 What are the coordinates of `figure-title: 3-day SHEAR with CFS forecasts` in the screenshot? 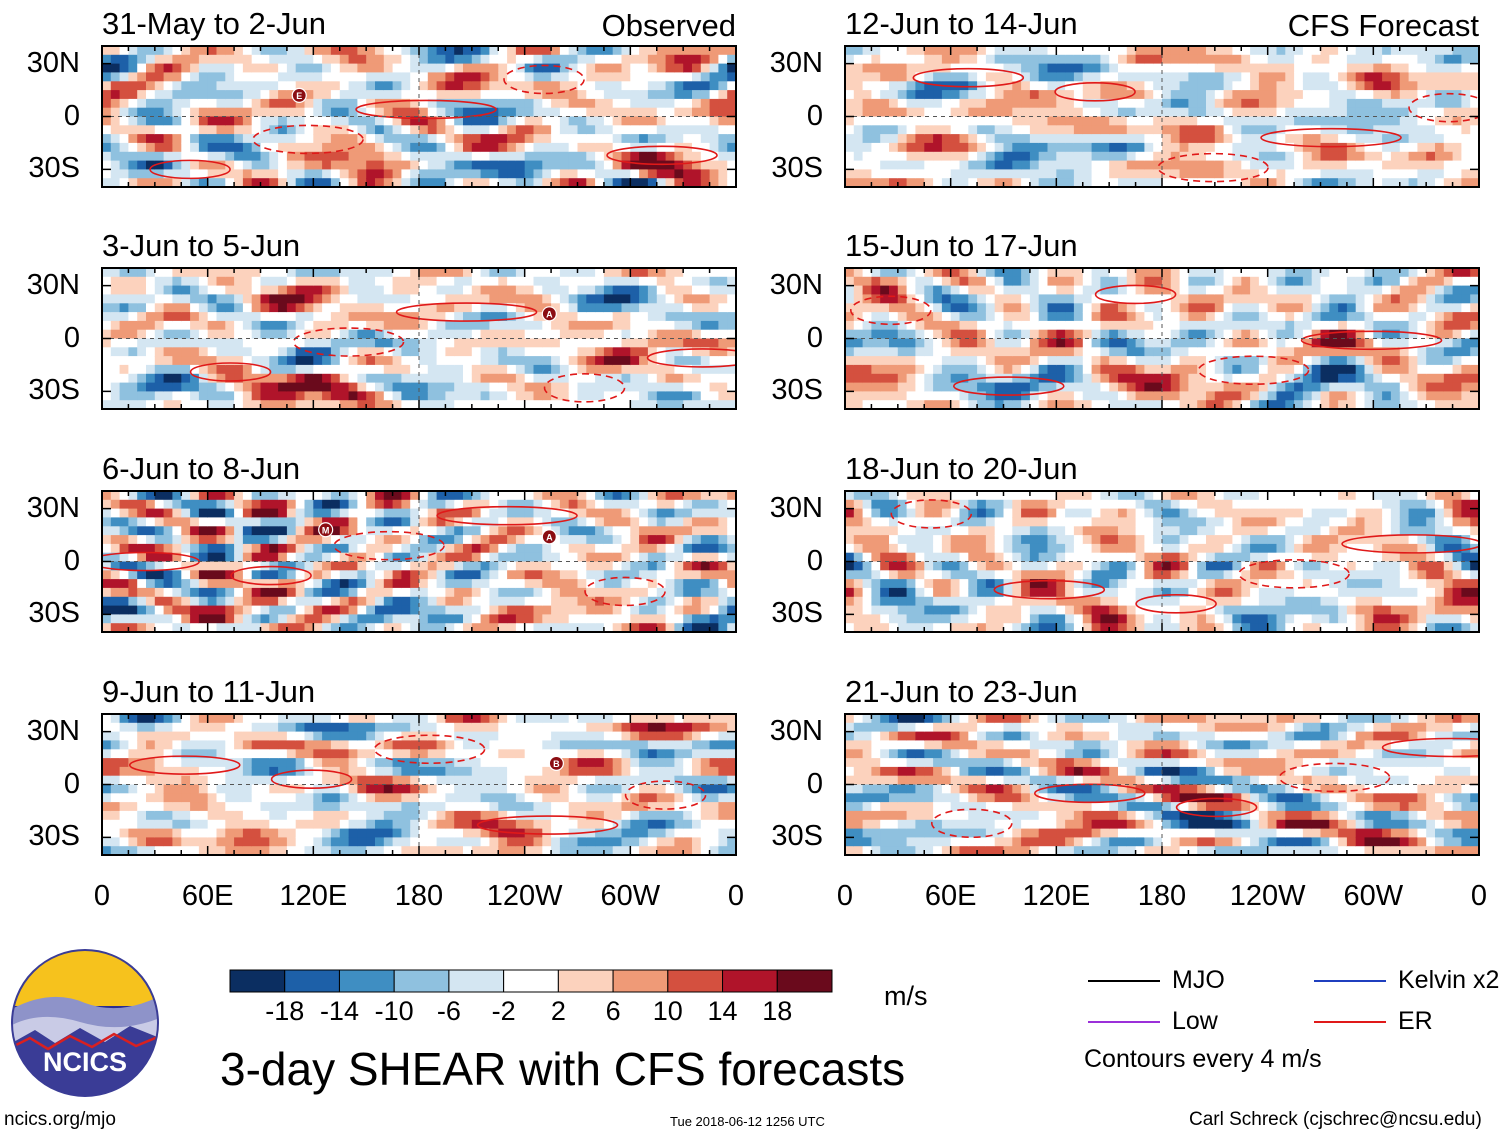 It's located at (563, 1069).